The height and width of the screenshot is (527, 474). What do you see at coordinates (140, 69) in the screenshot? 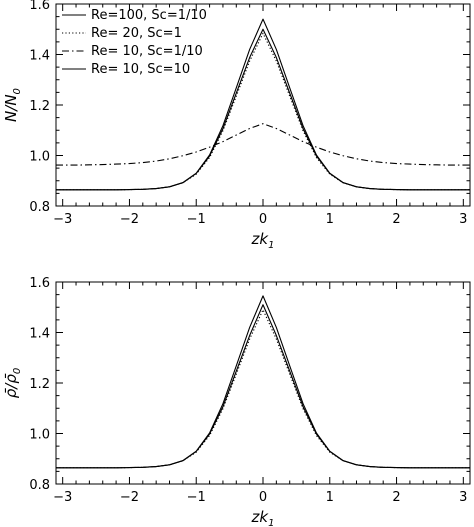
I see `legend-label-4: Re= 10, Sc=10` at bounding box center [140, 69].